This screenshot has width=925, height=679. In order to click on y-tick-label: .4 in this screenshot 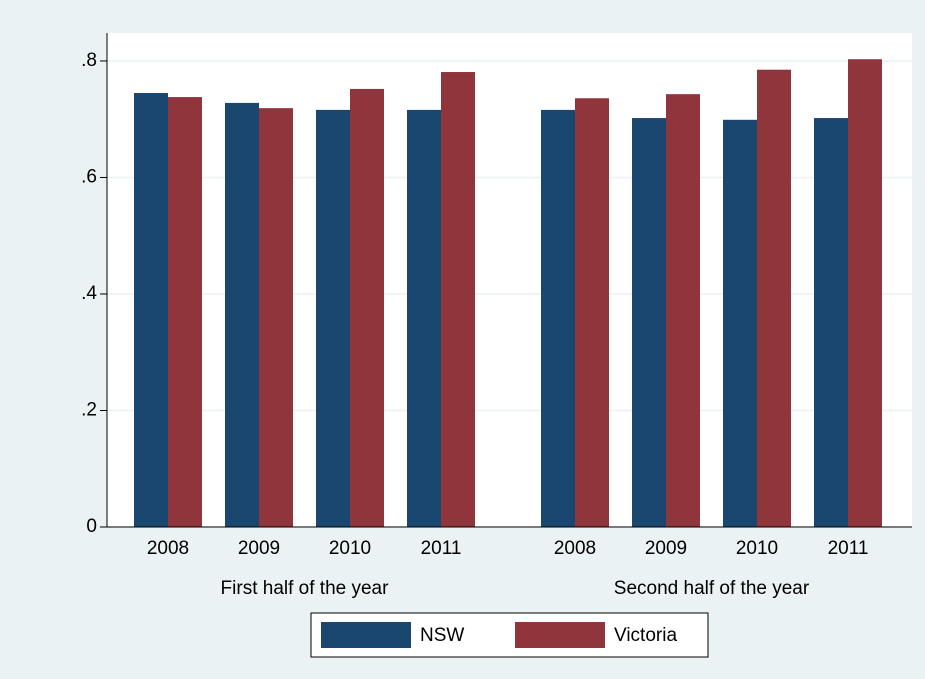, I will do `click(89, 293)`.